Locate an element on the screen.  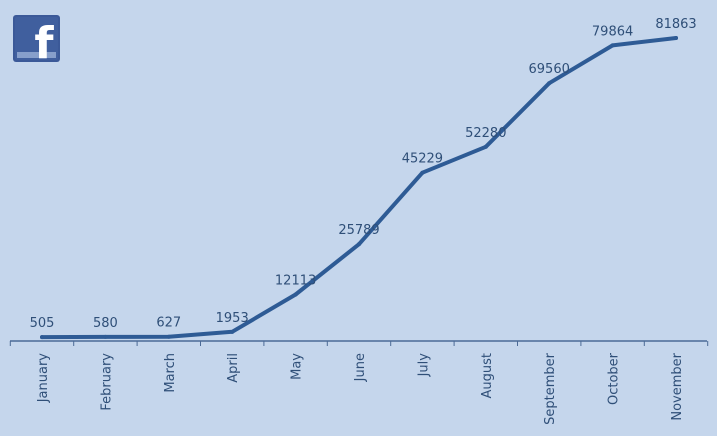
x-tick-label: March is located at coordinates (170, 373).